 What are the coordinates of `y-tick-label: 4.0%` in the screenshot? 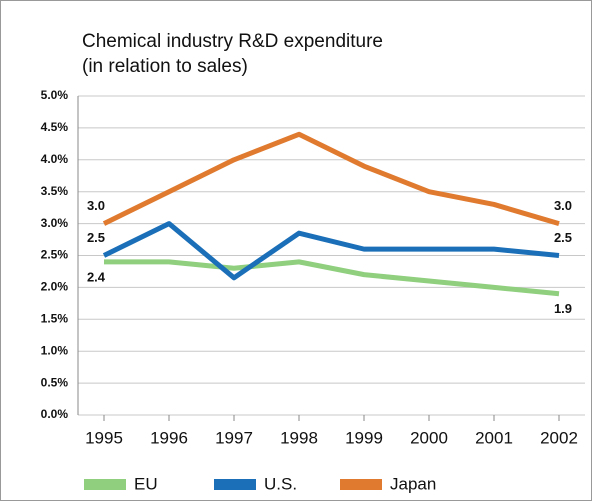 It's located at (55, 159).